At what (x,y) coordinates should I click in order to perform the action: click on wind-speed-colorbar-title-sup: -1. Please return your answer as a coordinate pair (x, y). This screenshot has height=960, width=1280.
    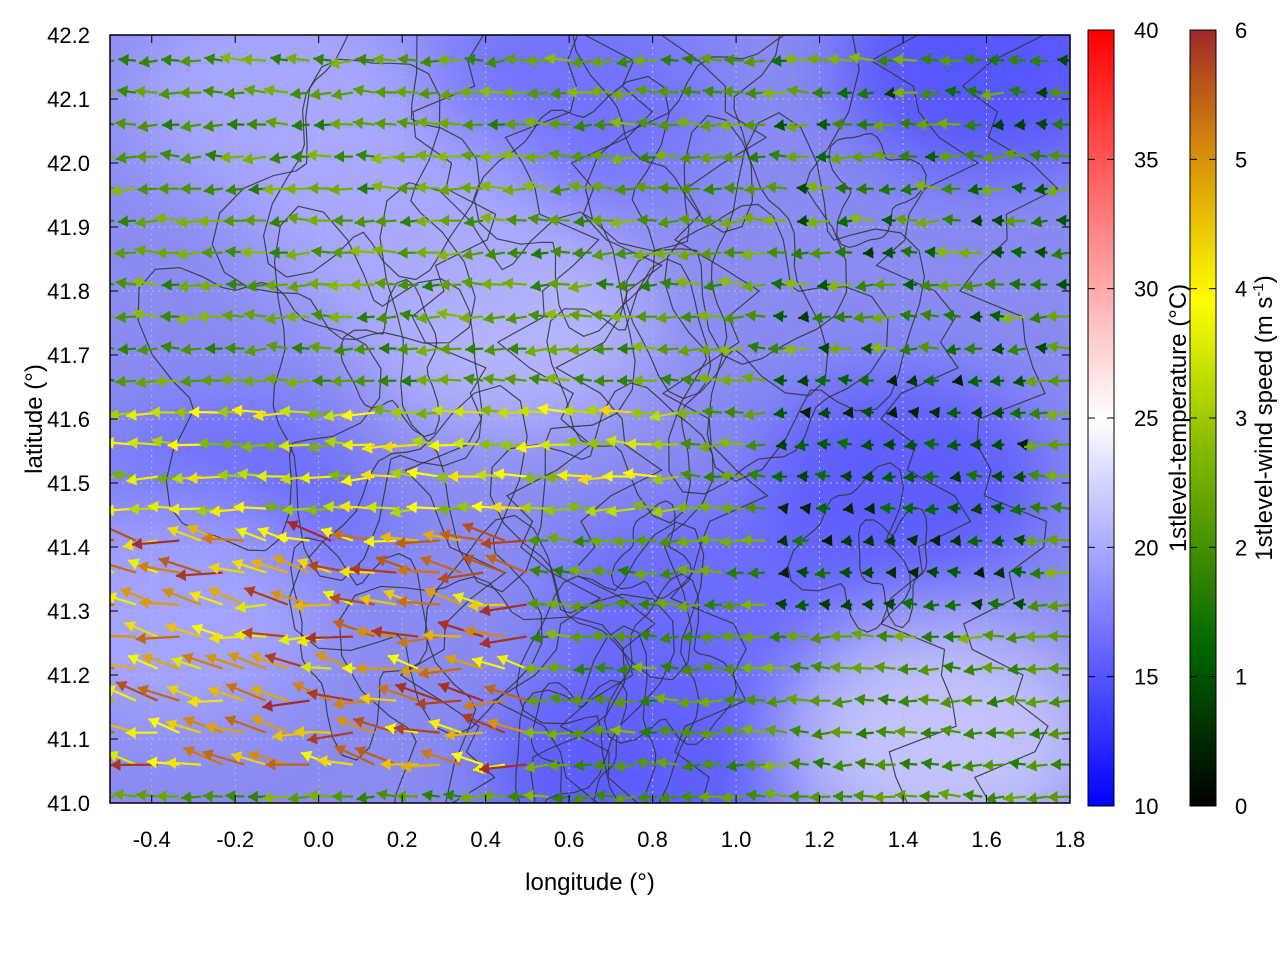
    Looking at the image, I should click on (1258, 289).